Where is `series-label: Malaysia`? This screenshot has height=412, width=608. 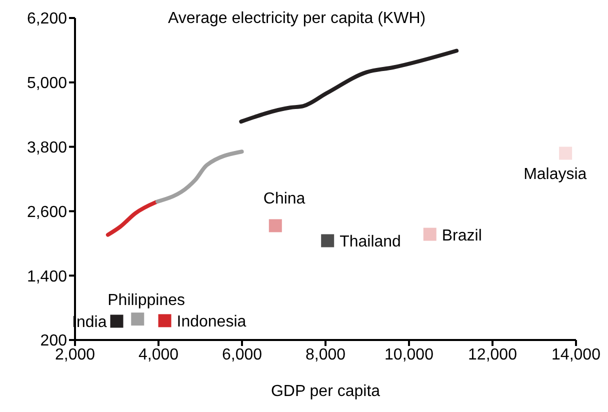
series-label: Malaysia is located at coordinates (555, 175).